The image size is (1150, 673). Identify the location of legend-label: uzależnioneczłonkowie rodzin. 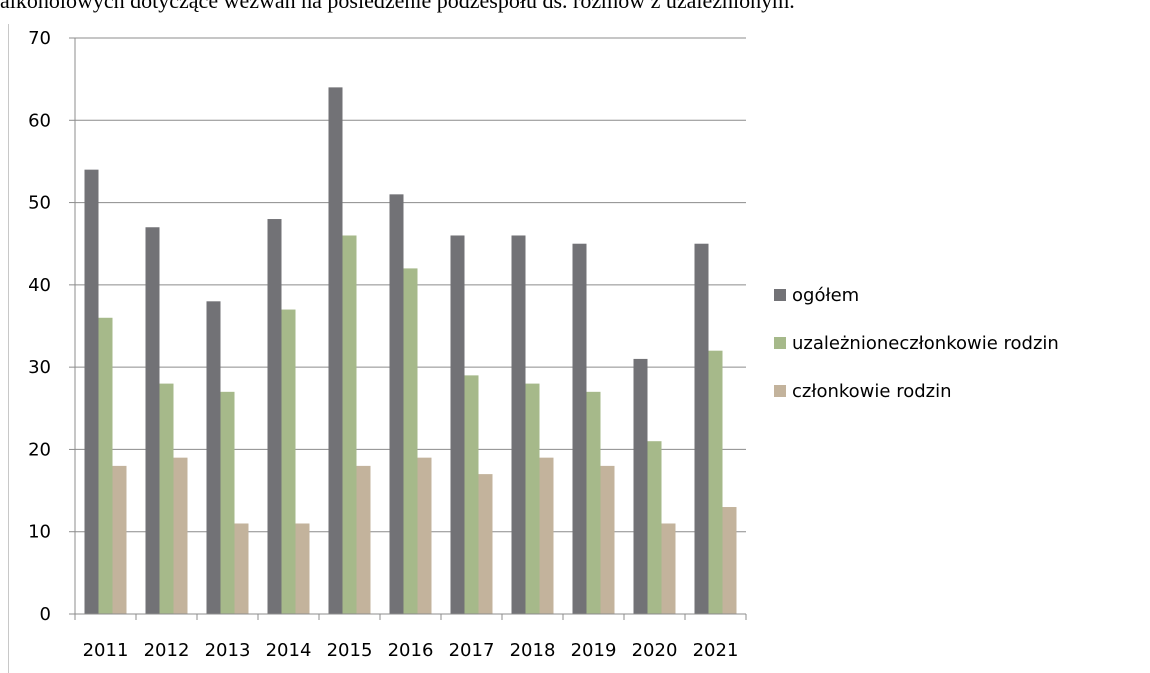
(925, 343).